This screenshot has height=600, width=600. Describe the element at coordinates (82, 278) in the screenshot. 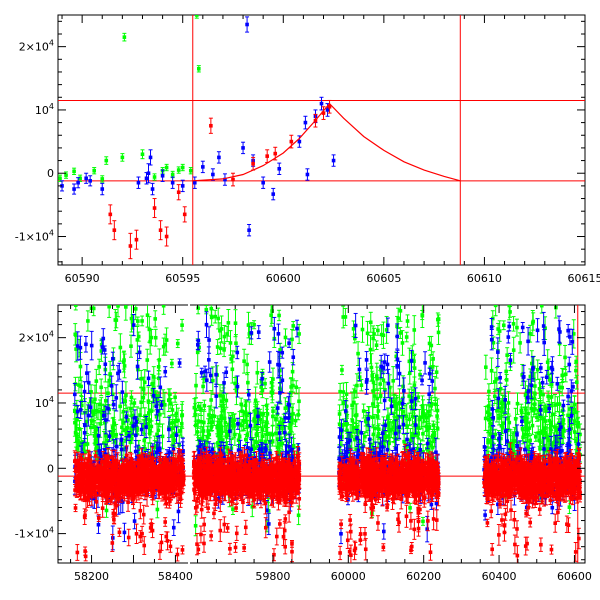

I see `x-tick-label: 60590` at that location.